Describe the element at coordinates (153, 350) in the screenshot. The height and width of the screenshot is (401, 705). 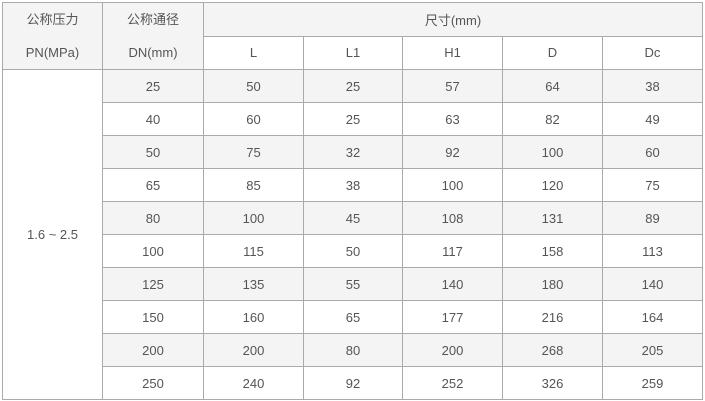
I see `dn-cell: 200` at that location.